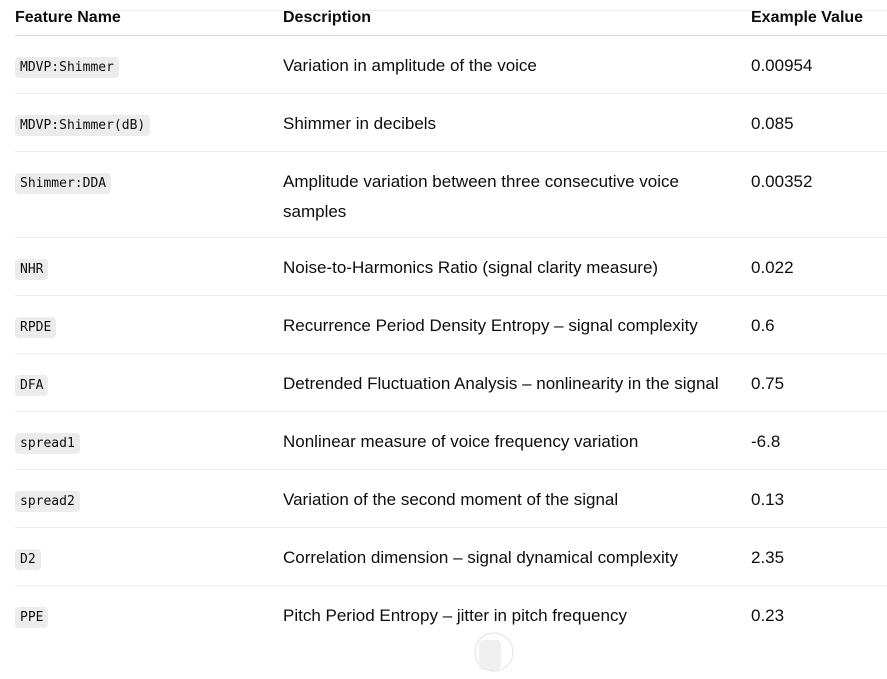 The image size is (887, 679). What do you see at coordinates (509, 64) in the screenshot?
I see `description-cell: Variation in amplitude of the voice` at bounding box center [509, 64].